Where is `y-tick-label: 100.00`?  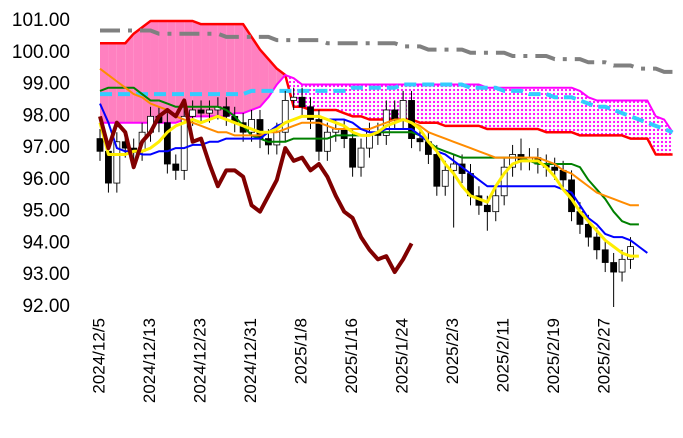 y-tick-label: 100.00 is located at coordinates (41, 52).